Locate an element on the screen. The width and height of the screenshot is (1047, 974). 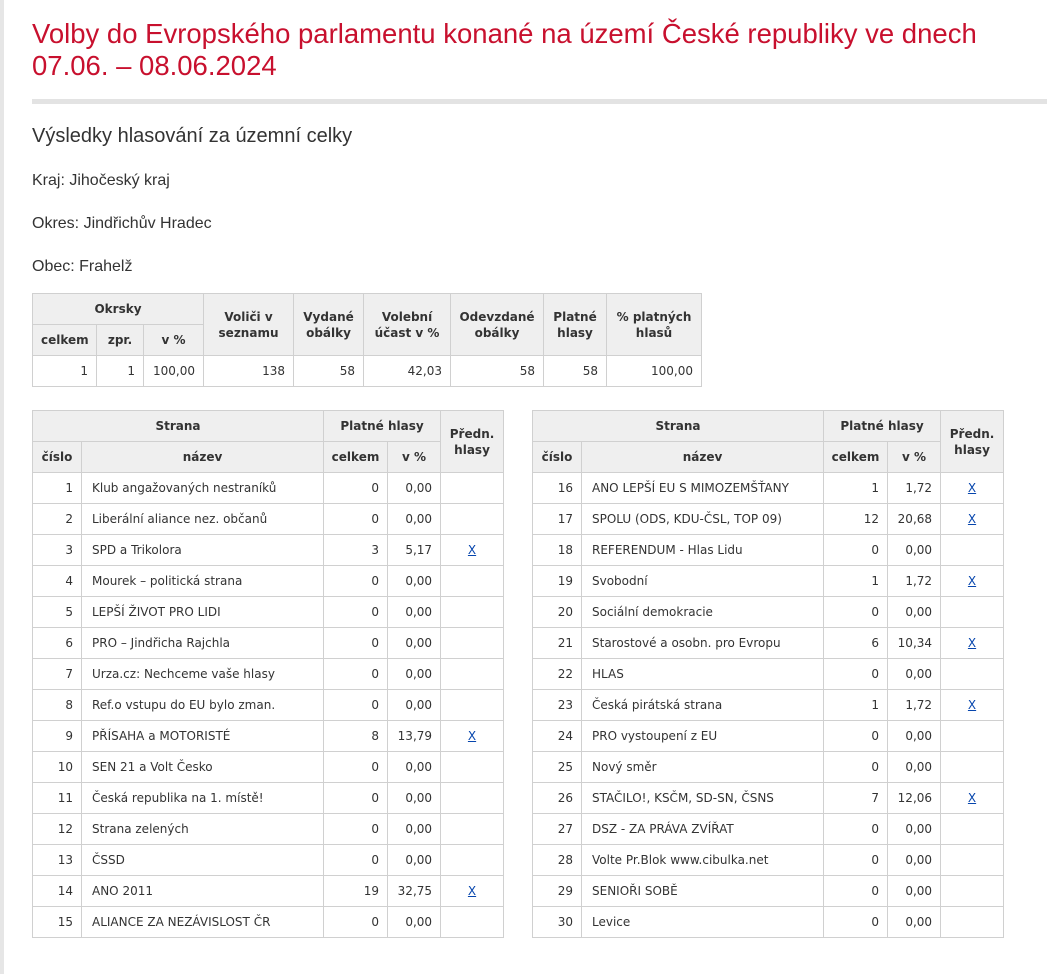
party-name: PRO – Jindřicha Rajchla is located at coordinates (202, 643).